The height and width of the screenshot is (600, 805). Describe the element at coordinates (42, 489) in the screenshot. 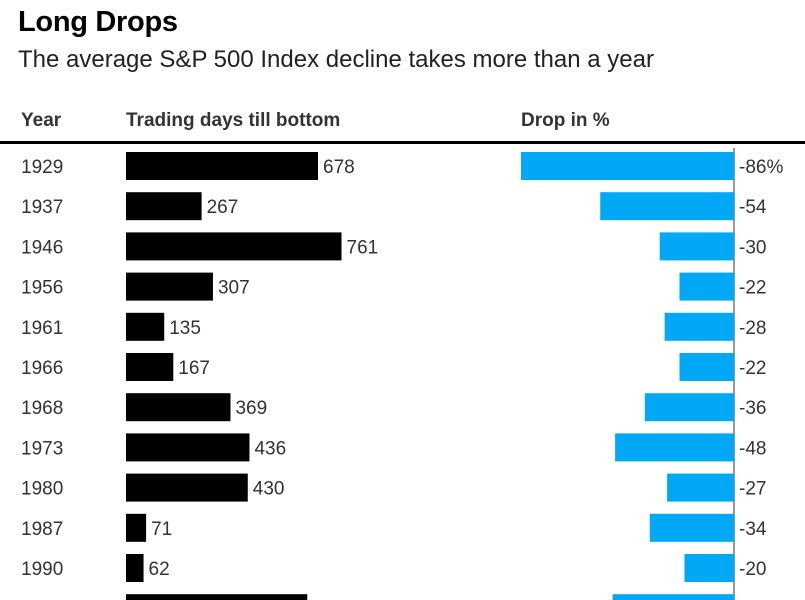

I see `year-label: 1980` at that location.